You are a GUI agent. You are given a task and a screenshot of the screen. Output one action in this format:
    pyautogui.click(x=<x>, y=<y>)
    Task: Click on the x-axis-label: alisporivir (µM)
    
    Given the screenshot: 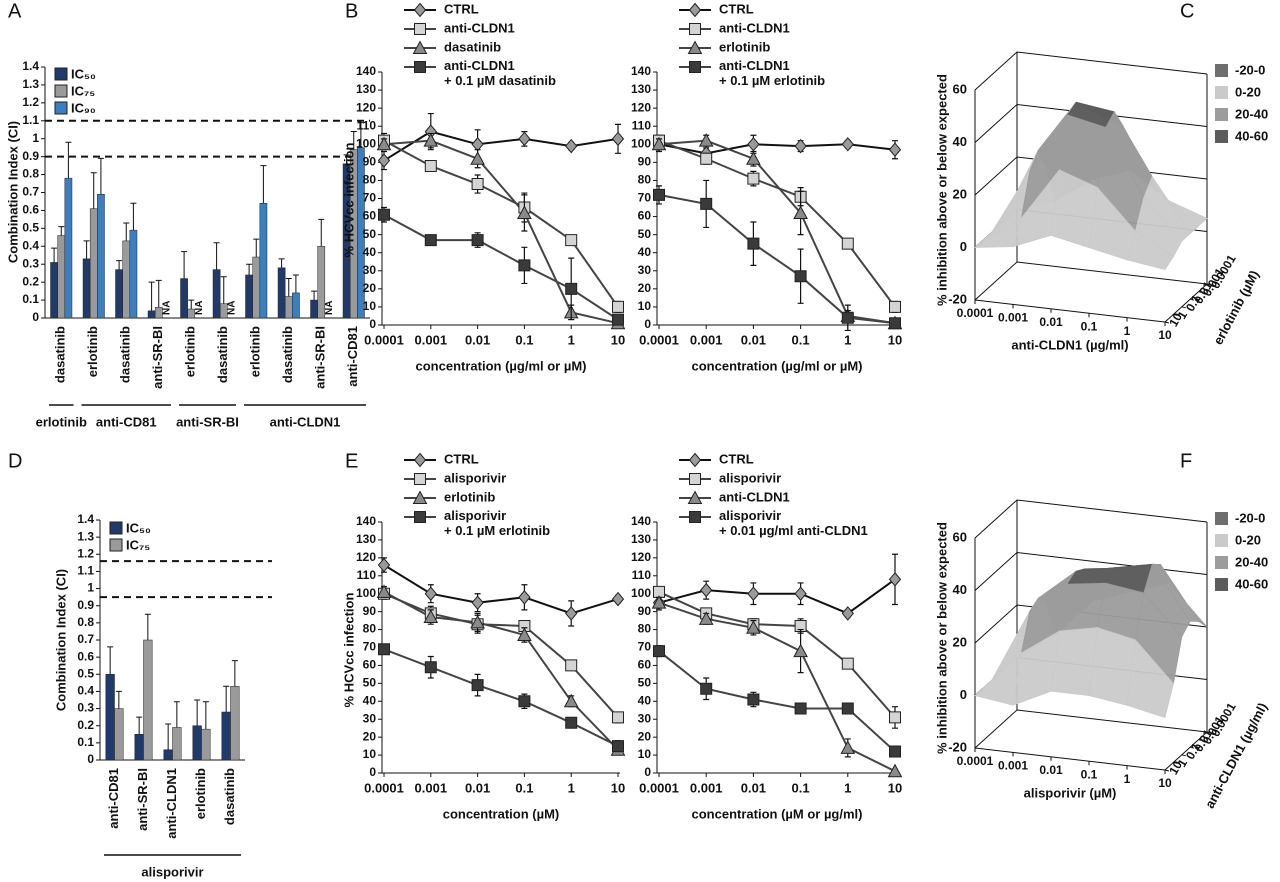 What is the action you would take?
    pyautogui.click(x=1070, y=792)
    